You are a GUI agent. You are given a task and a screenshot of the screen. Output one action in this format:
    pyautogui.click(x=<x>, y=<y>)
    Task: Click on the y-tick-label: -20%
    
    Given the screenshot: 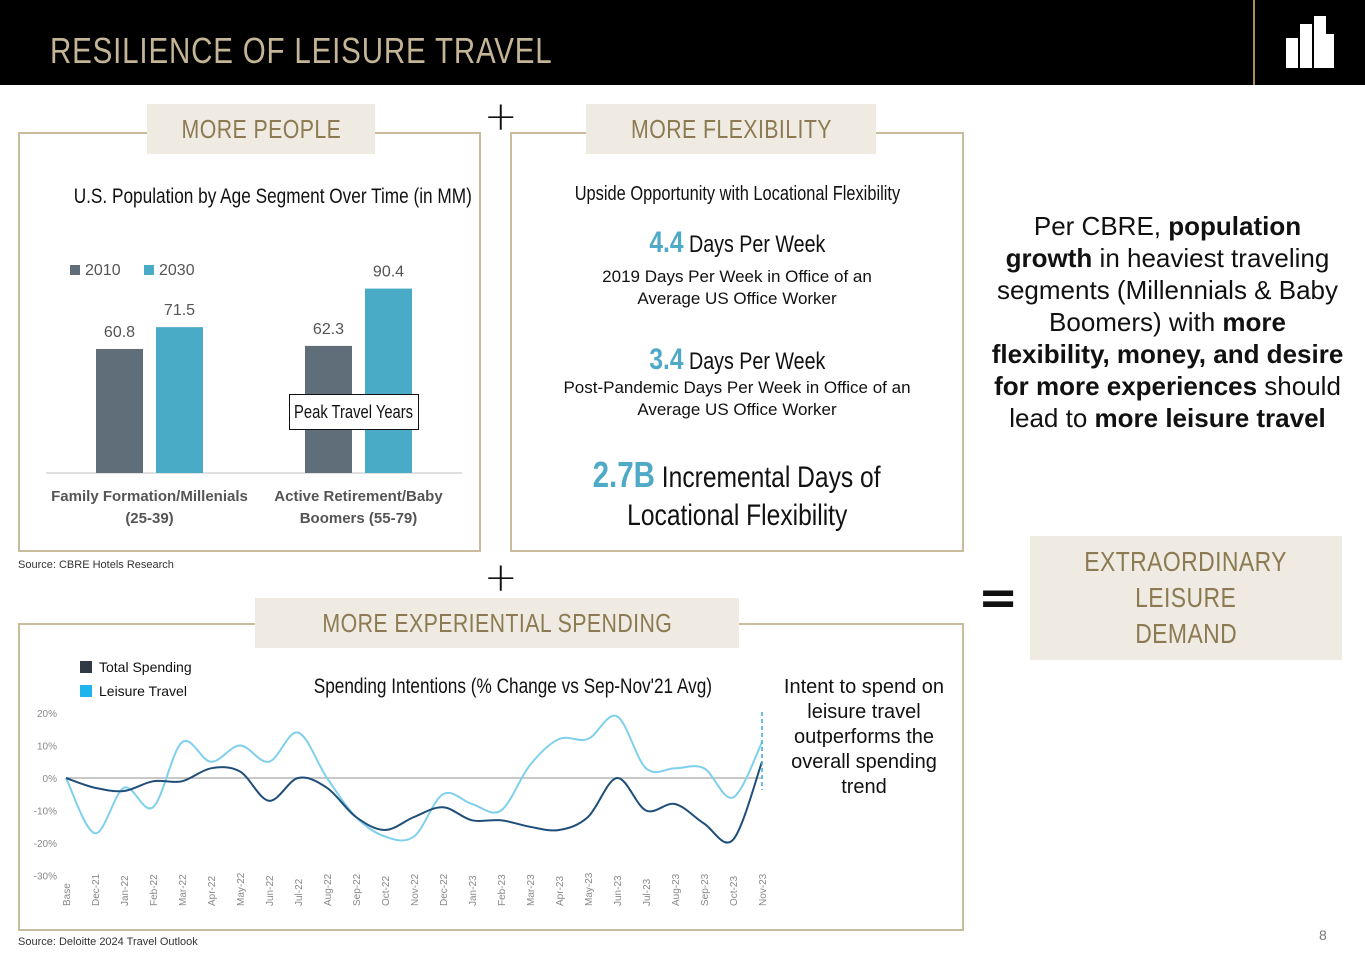 What is the action you would take?
    pyautogui.click(x=45, y=844)
    